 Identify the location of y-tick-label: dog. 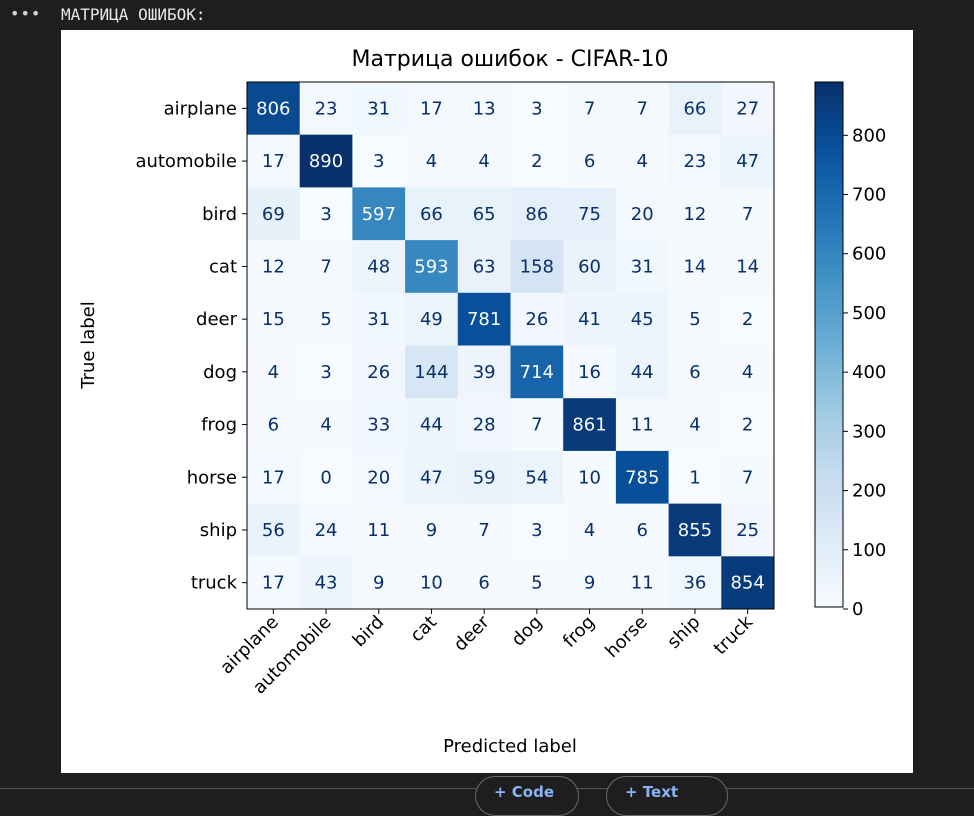
(220, 372).